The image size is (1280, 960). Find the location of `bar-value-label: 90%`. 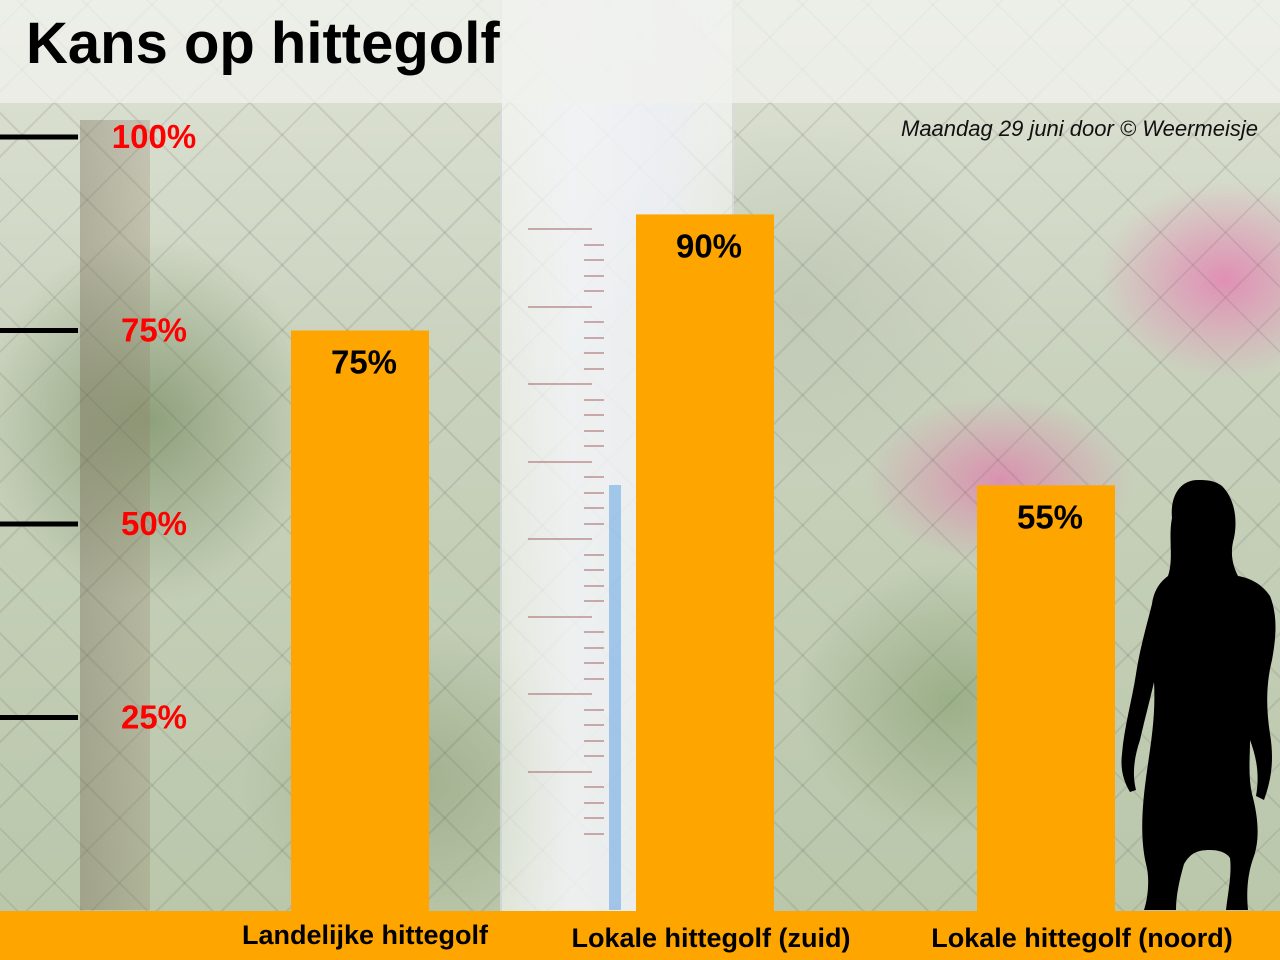

bar-value-label: 90% is located at coordinates (709, 245).